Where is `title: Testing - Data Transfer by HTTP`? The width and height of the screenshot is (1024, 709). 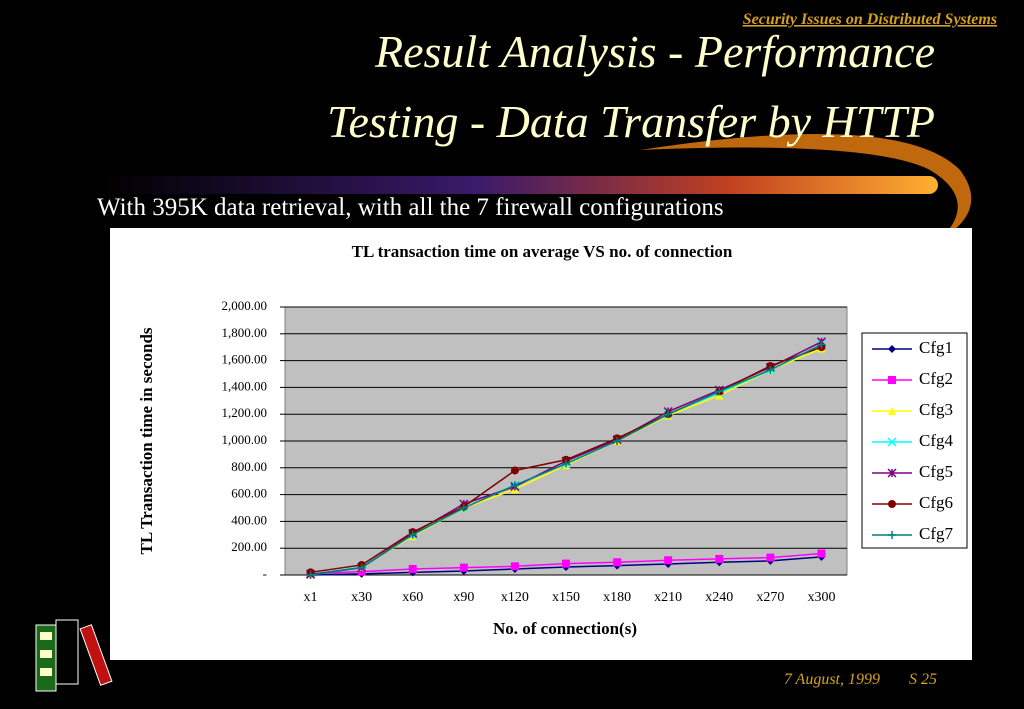
title: Testing - Data Transfer by HTTP is located at coordinates (631, 121).